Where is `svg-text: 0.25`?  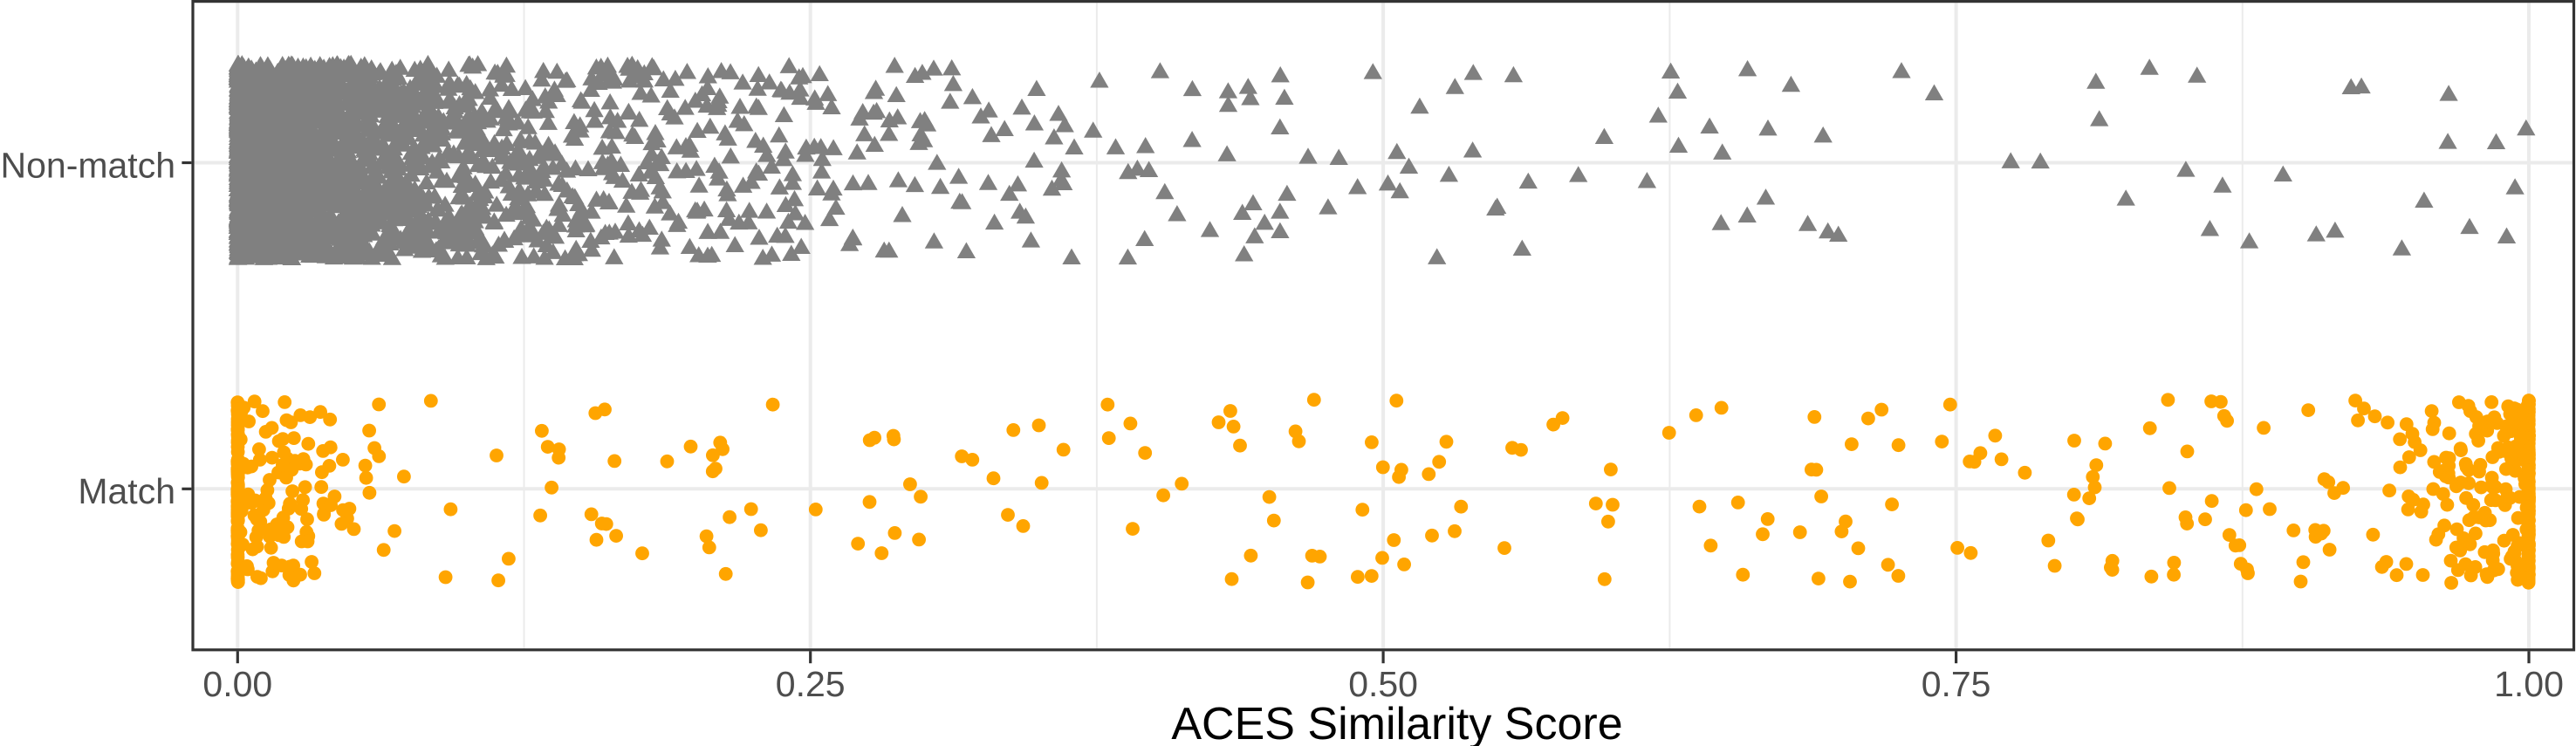 svg-text: 0.25 is located at coordinates (811, 684).